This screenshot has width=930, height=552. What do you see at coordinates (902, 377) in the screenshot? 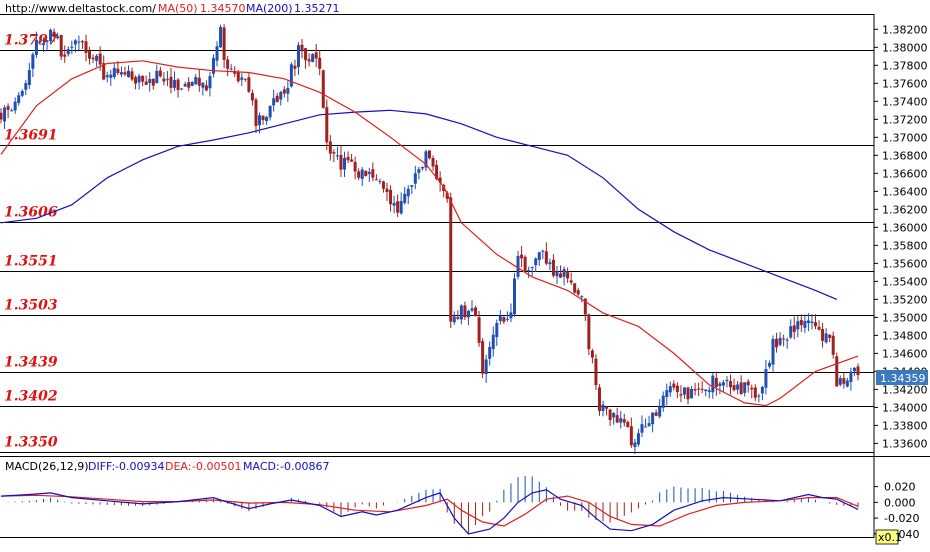
I see `last-price-tag` at bounding box center [902, 377].